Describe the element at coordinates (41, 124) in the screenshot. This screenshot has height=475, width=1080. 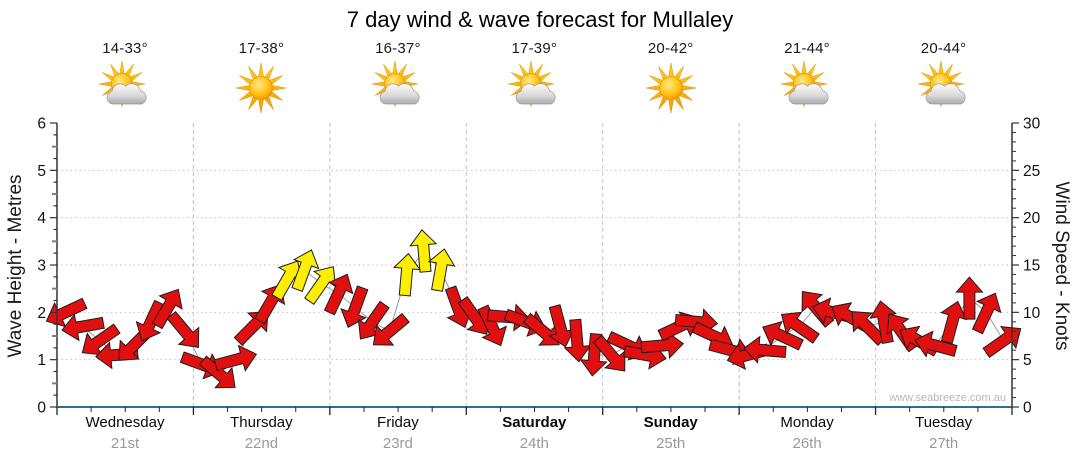
I see `wave-height-tick-label: 6` at that location.